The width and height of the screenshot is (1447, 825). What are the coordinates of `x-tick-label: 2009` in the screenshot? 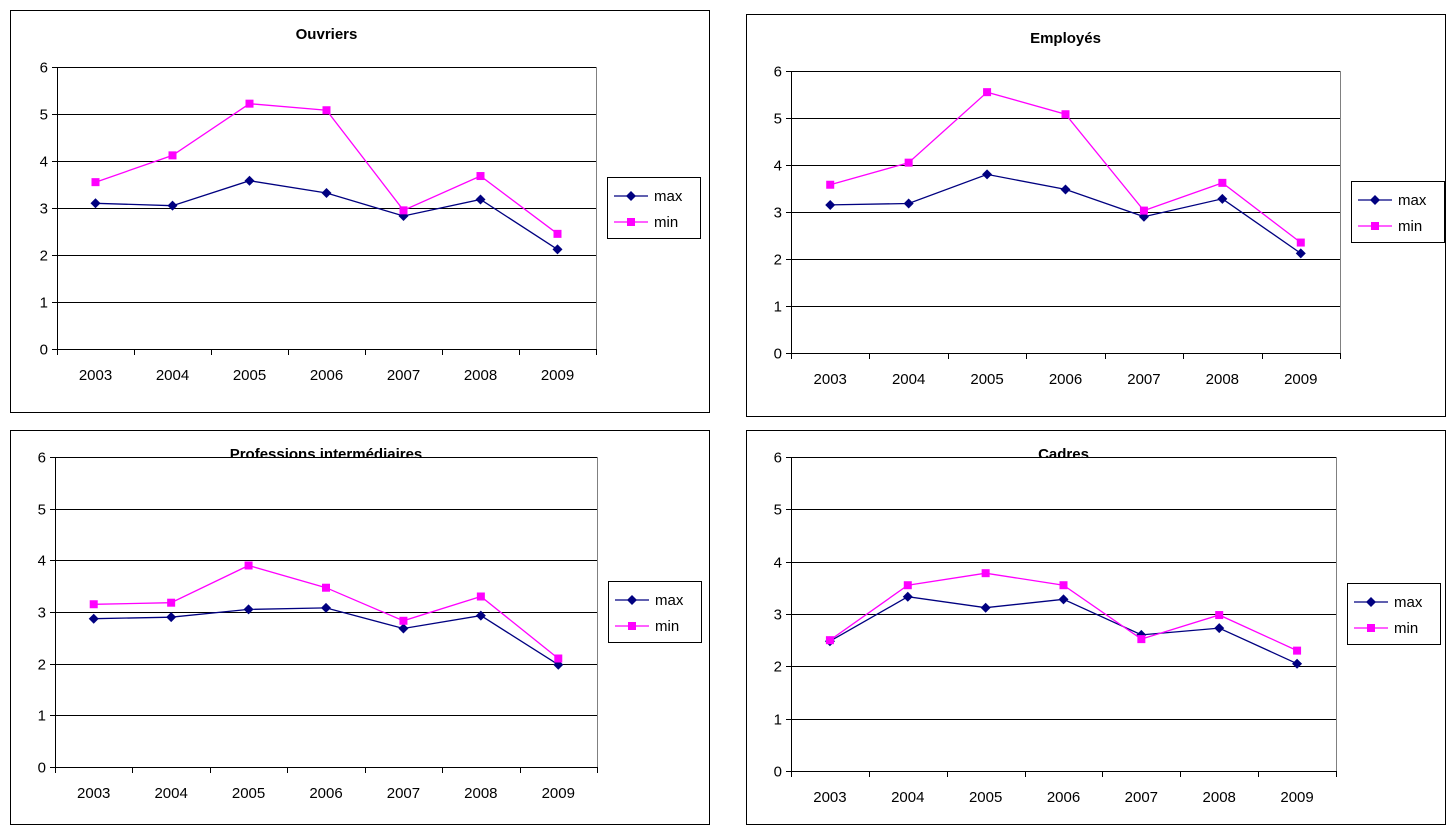 It's located at (1296, 797).